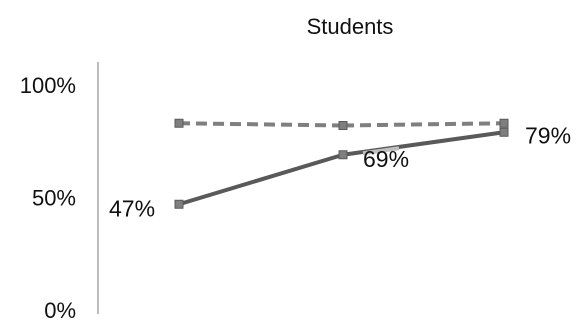 This screenshot has width=585, height=325. I want to click on y-tick-label: 100%, so click(48, 85).